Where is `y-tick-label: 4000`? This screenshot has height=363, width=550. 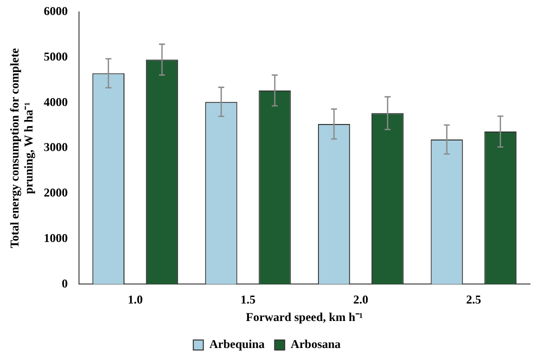 y-tick-label: 4000 is located at coordinates (56, 101).